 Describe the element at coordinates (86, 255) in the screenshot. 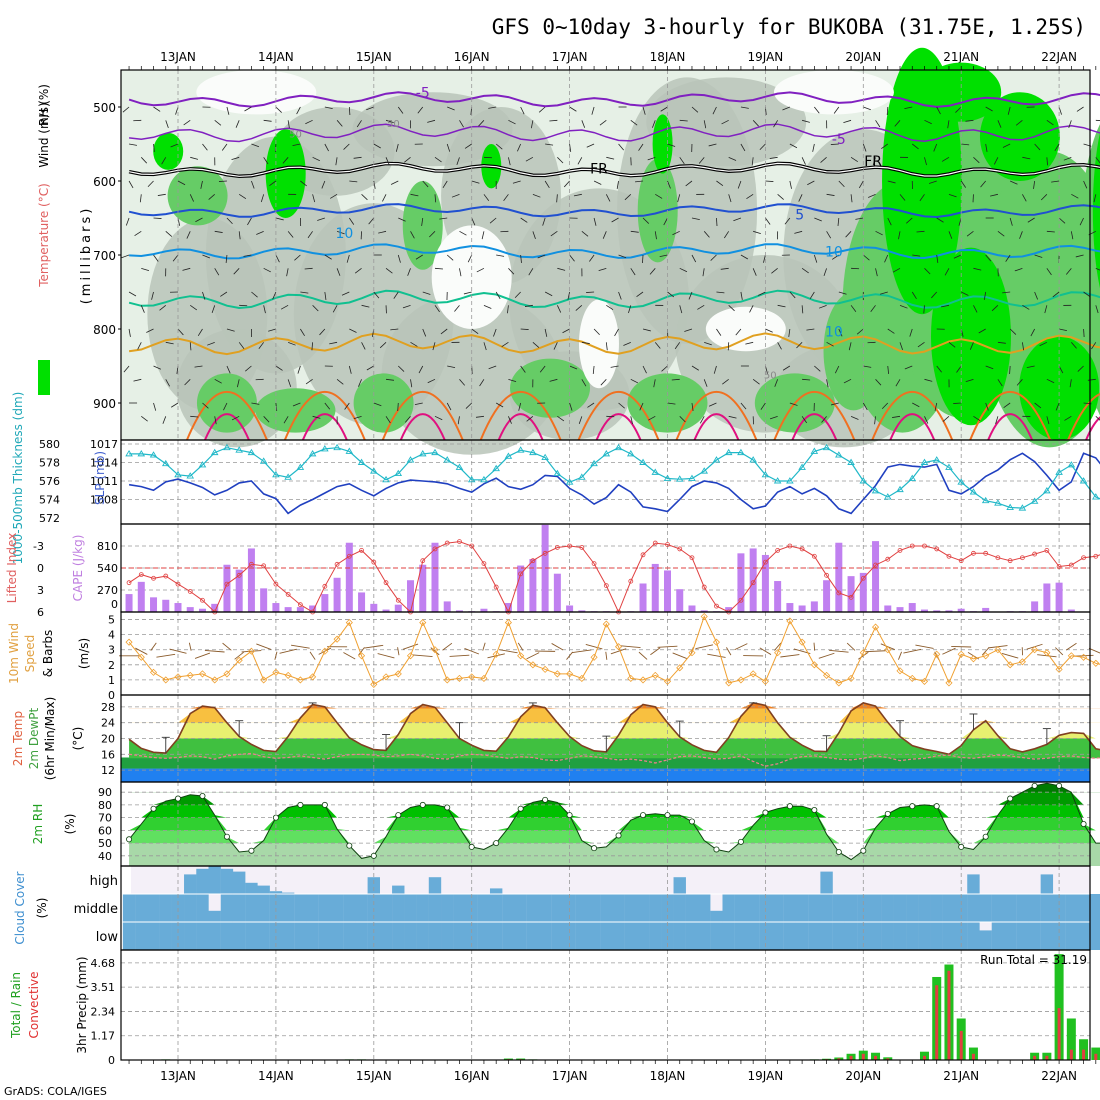

I see `millibars-label: (millibars)` at that location.